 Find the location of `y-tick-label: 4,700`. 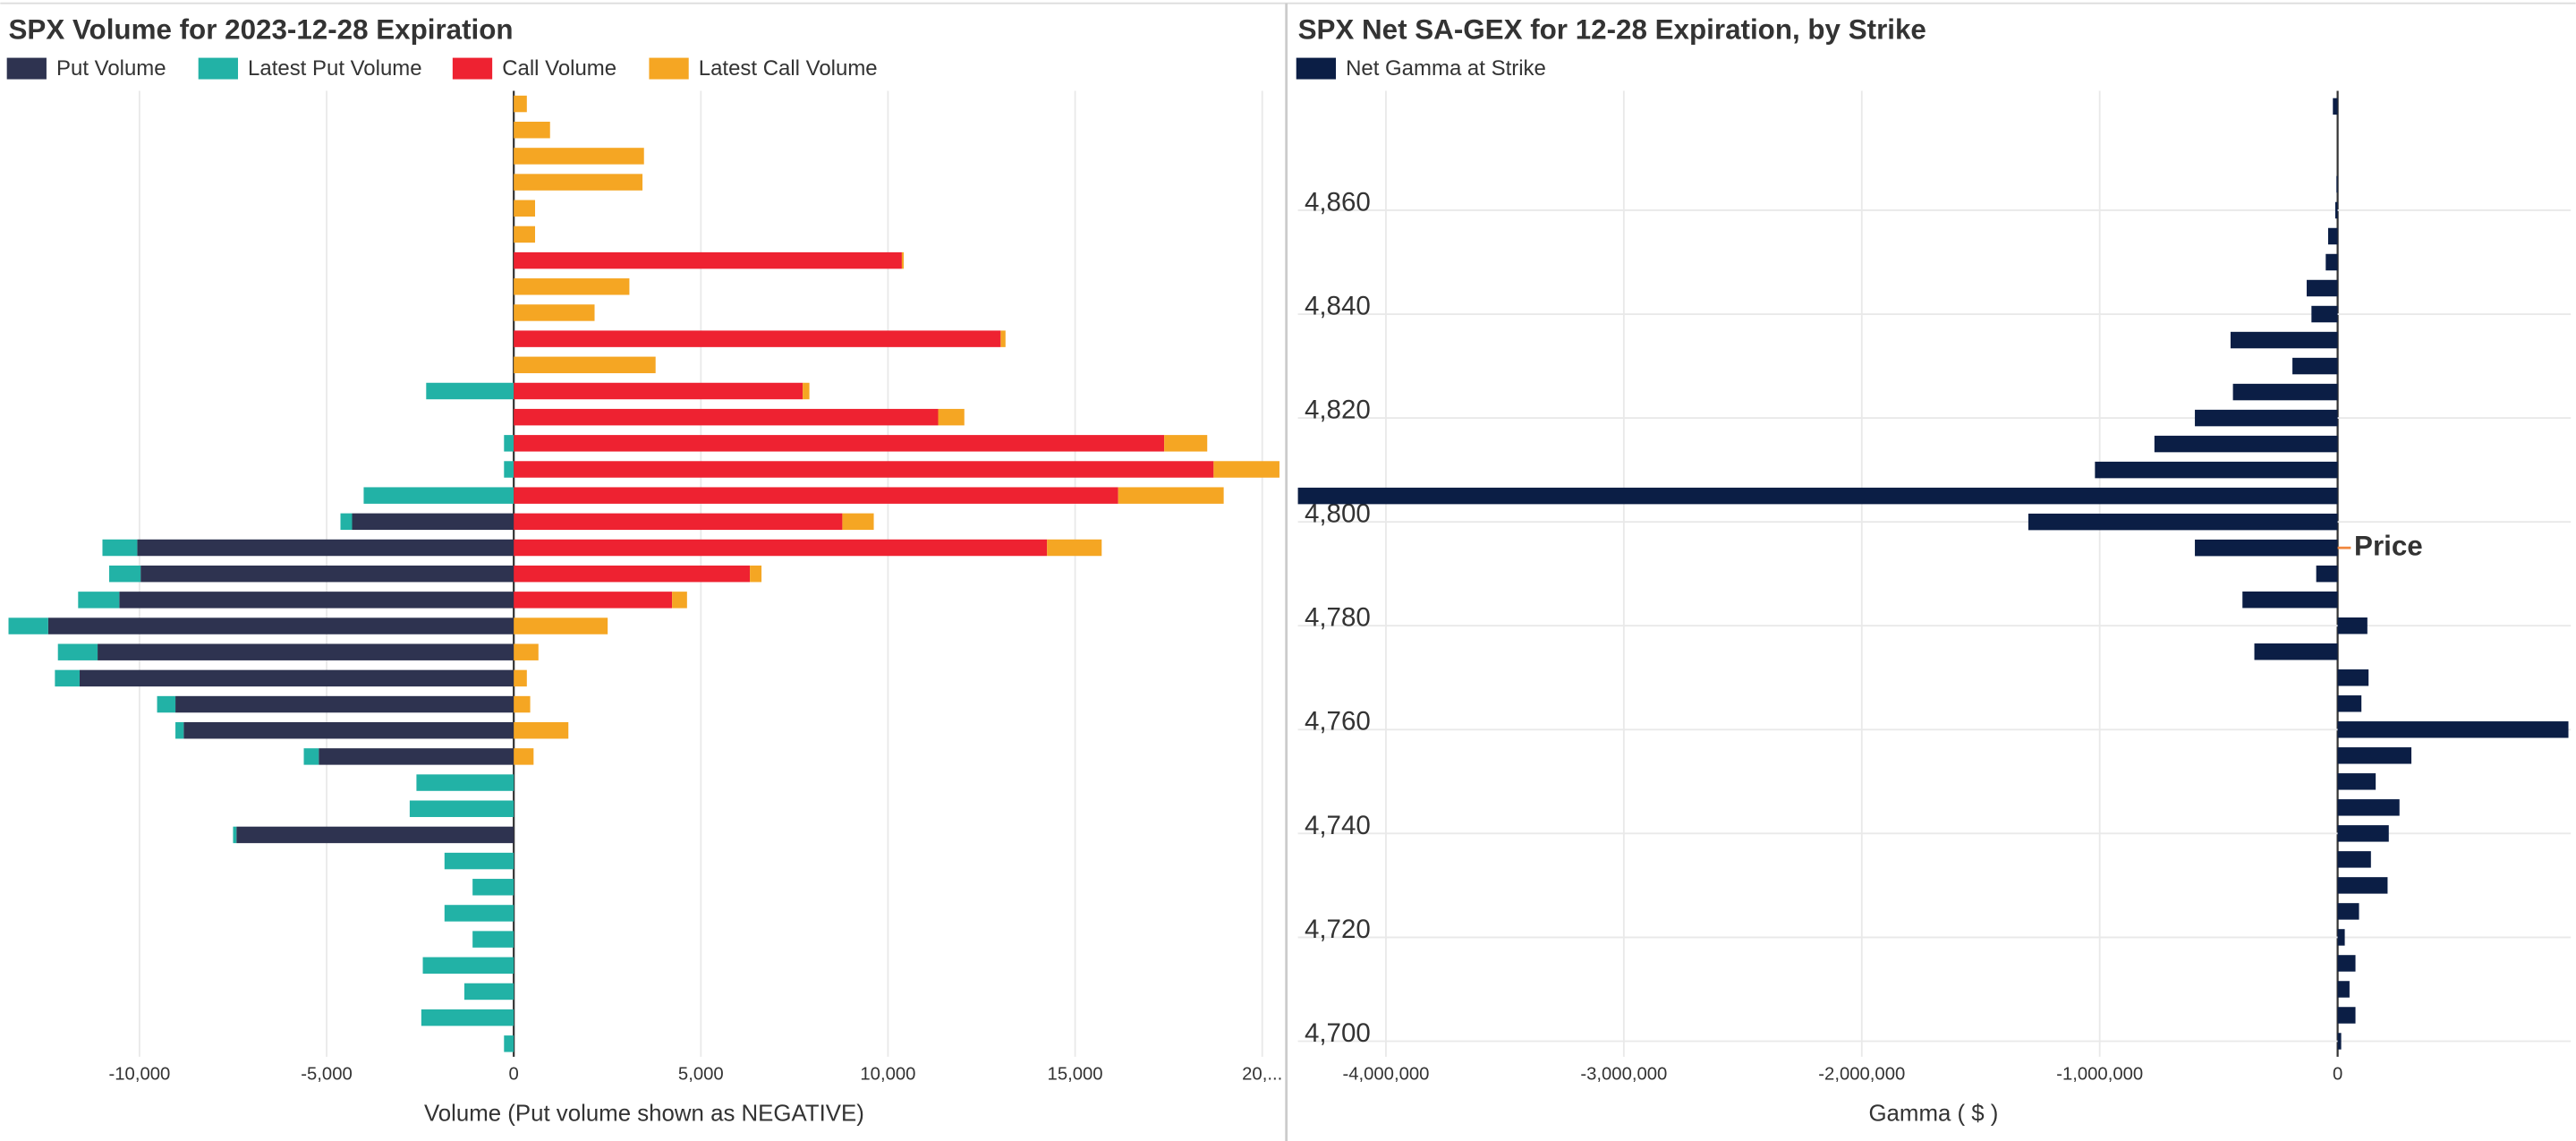

y-tick-label: 4,700 is located at coordinates (1338, 1033).